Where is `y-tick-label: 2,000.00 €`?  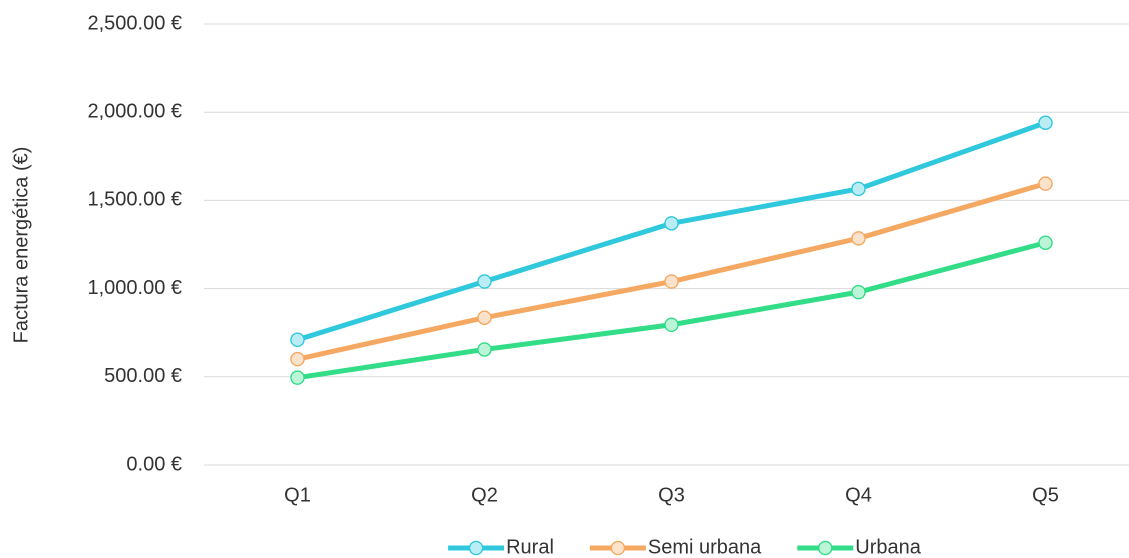 y-tick-label: 2,000.00 € is located at coordinates (134, 111).